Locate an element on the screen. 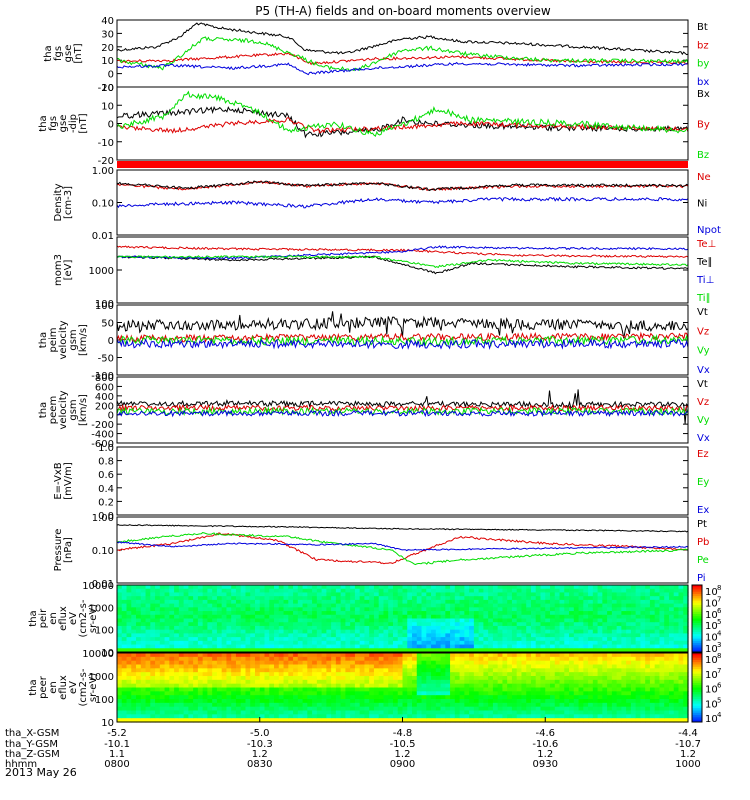  panel-frame is located at coordinates (402, 202).